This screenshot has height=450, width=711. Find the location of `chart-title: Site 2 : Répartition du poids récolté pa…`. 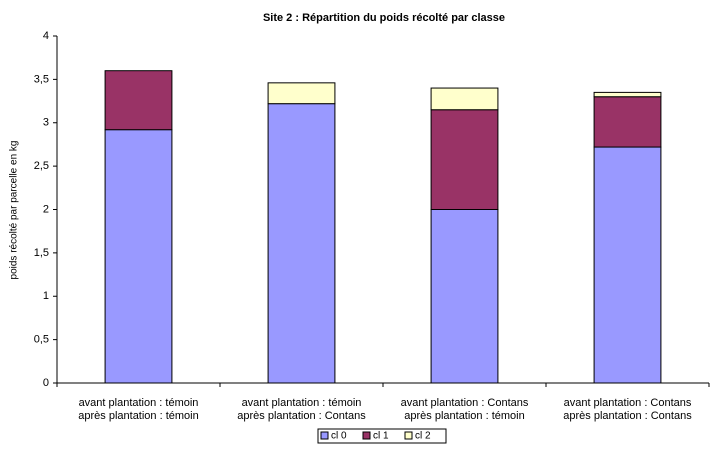

chart-title: Site 2 : Répartition du poids récolté pa… is located at coordinates (384, 18).